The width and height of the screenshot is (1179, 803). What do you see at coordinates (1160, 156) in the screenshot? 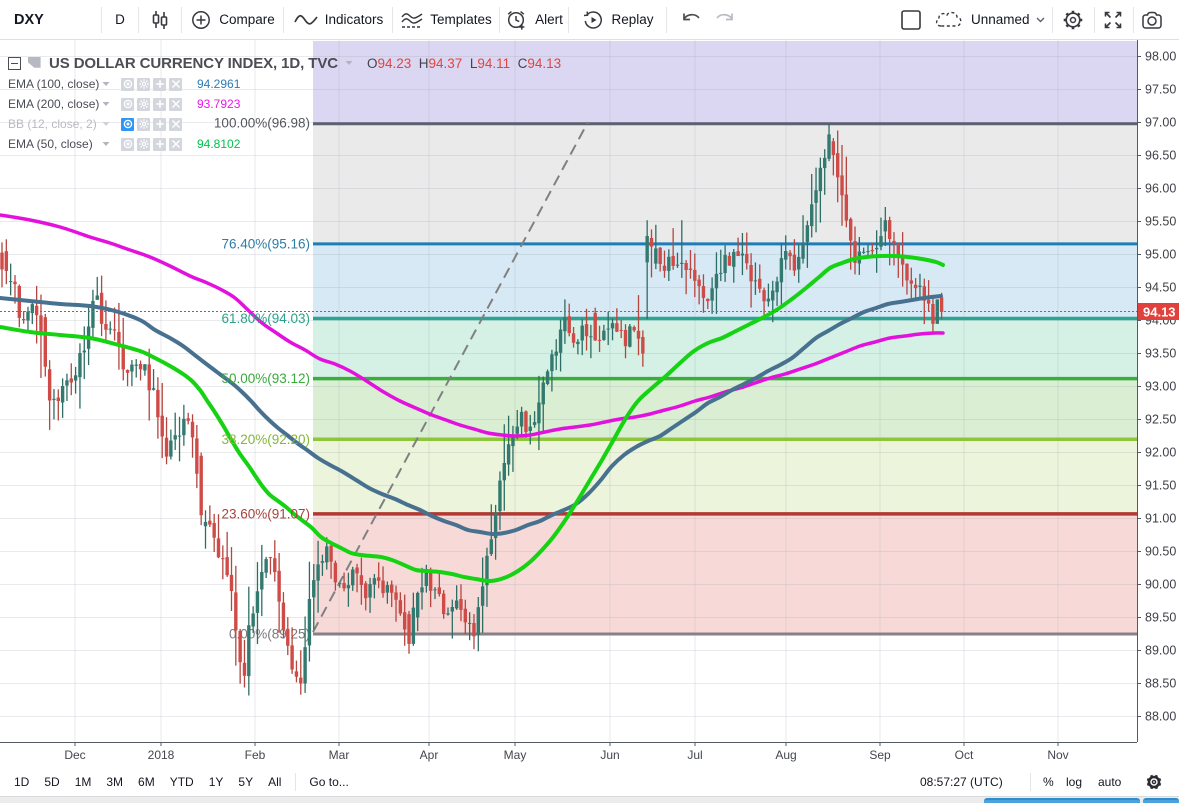
I see `svg-text: 96.50` at bounding box center [1160, 156].